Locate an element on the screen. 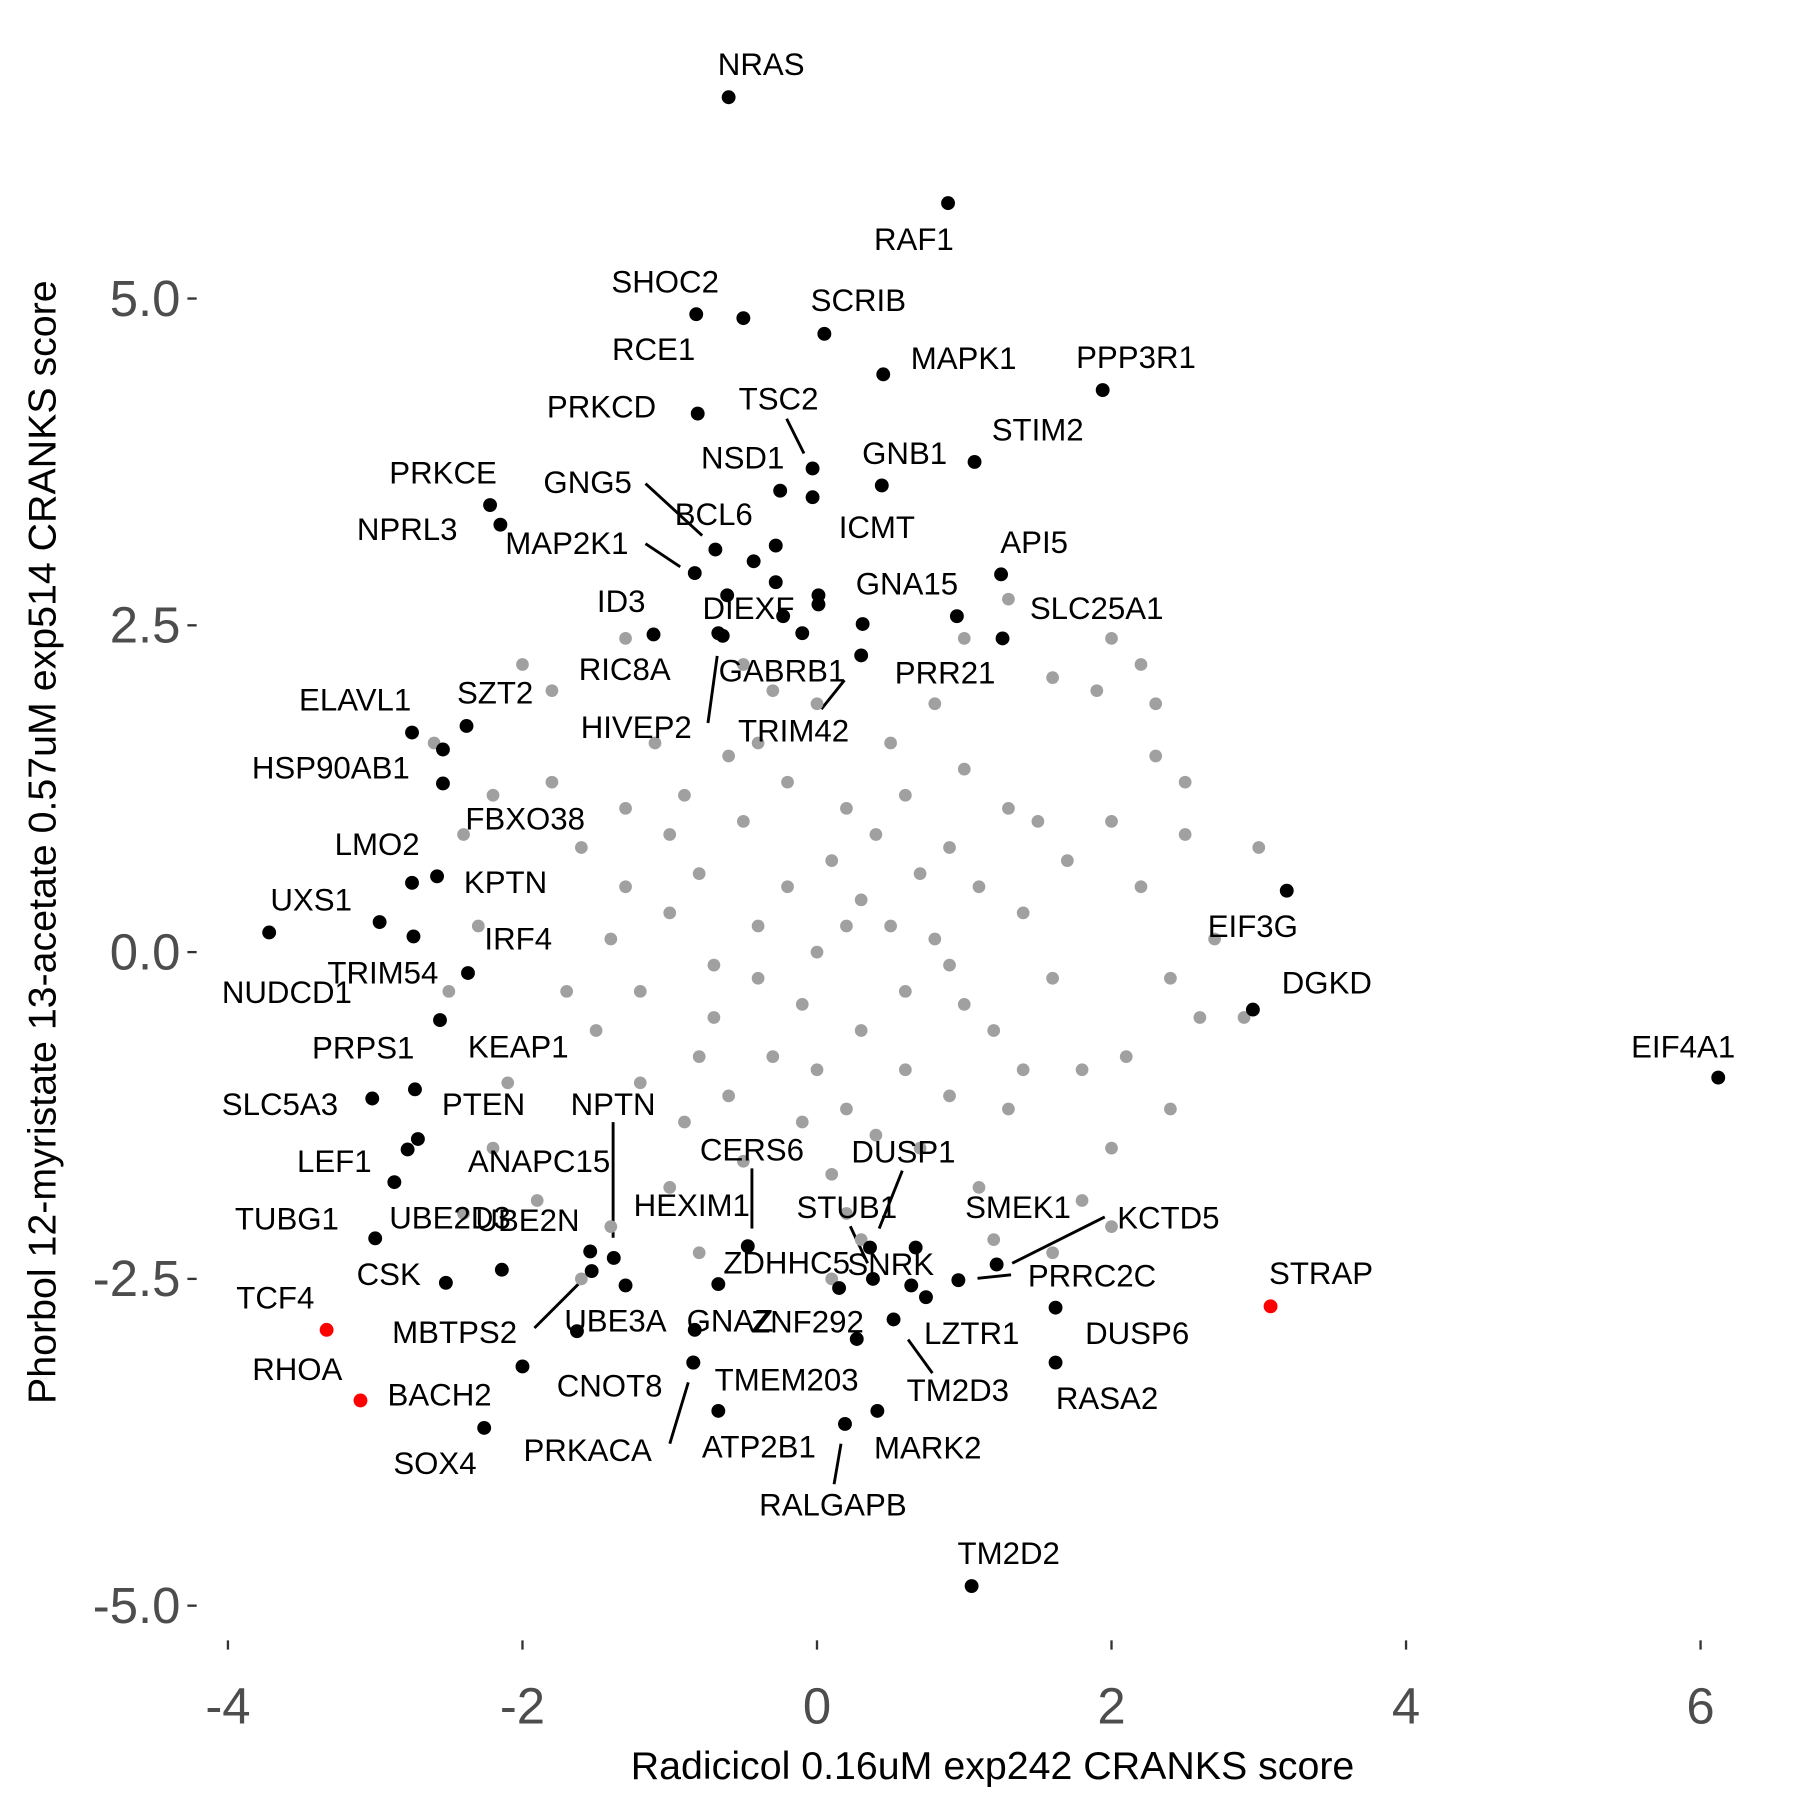  point-label: NPRL3 is located at coordinates (407, 529).